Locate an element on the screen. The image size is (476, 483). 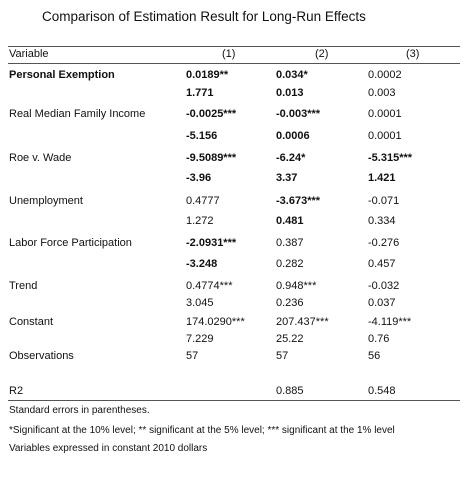
coef-personal-exemption-col1: 0.0189** is located at coordinates (207, 75).